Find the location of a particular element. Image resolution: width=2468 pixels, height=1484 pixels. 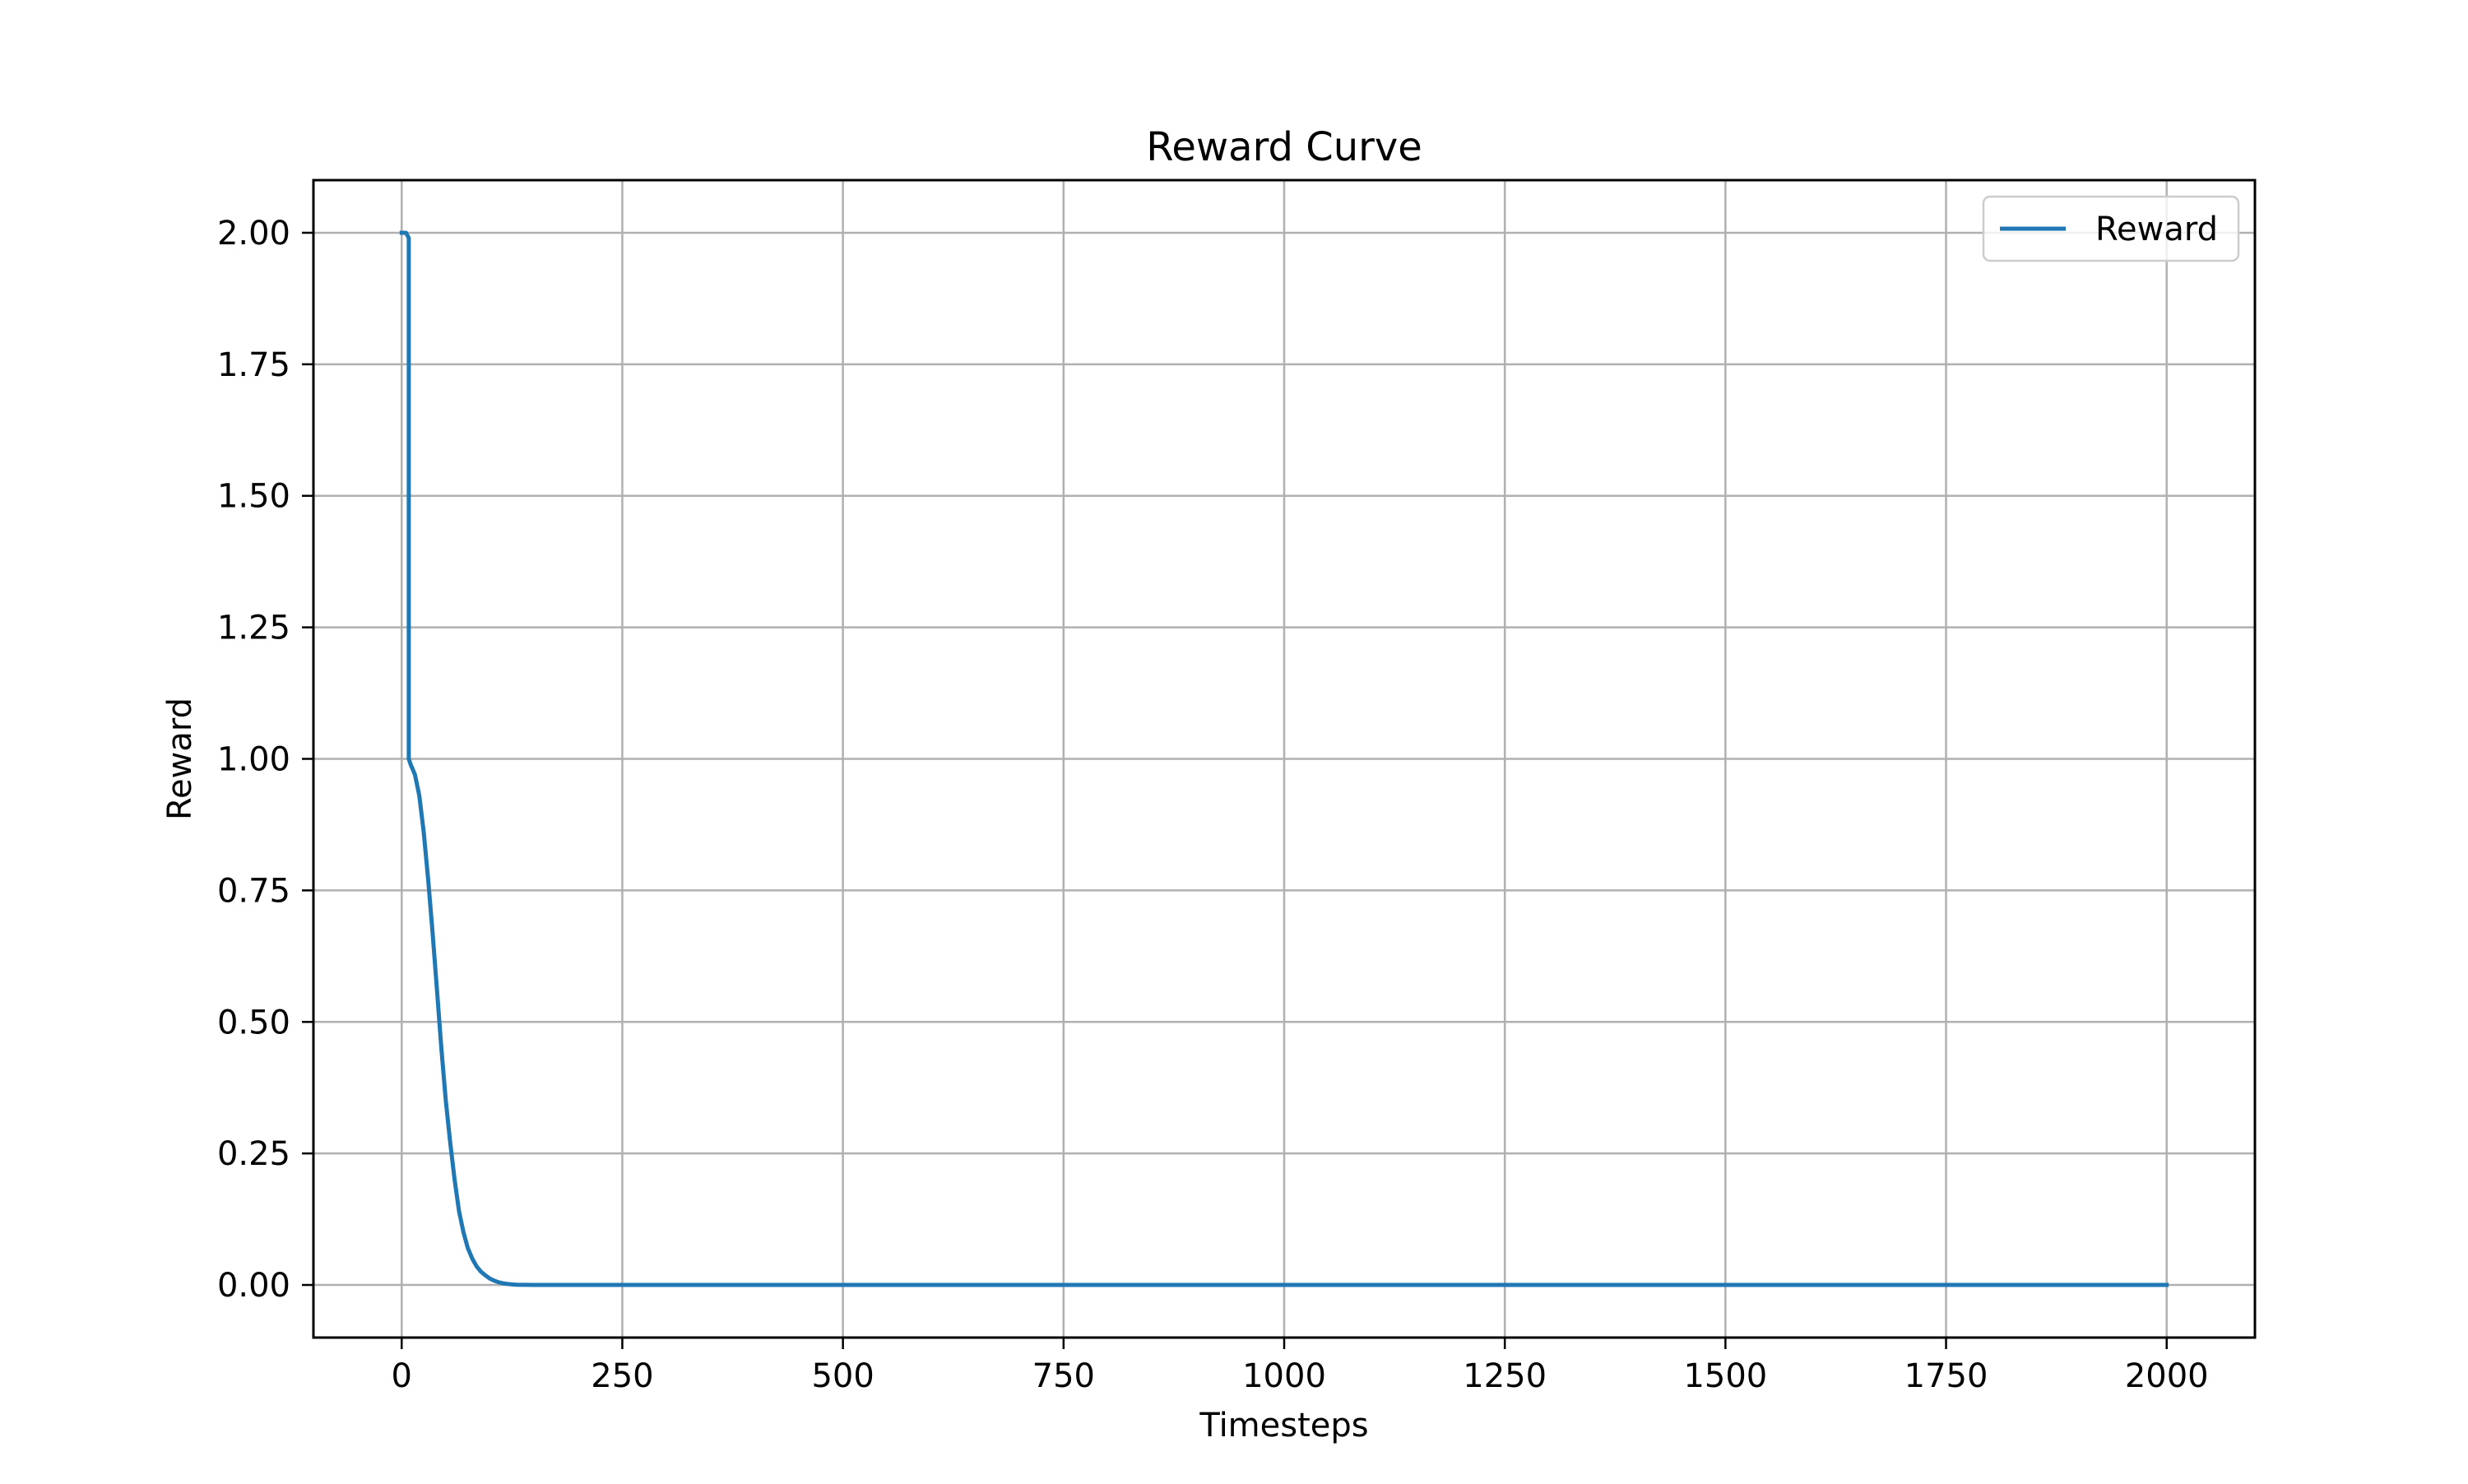

y-tick-label: 1.75 is located at coordinates (253, 365).